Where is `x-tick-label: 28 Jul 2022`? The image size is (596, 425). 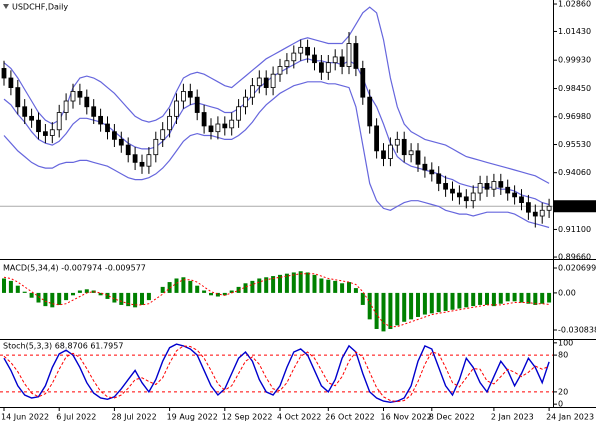
x-tick-label: 28 Jul 2022 is located at coordinates (133, 417).